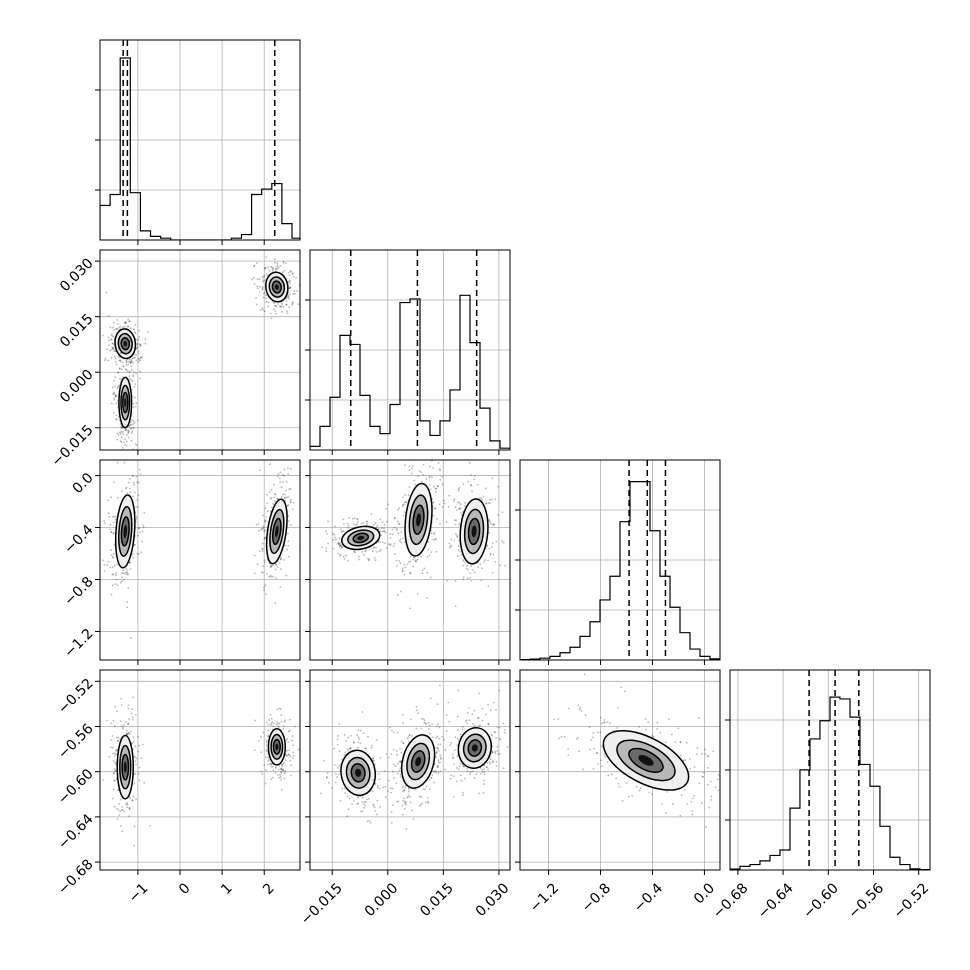  Describe the element at coordinates (493, 900) in the screenshot. I see `tick-label-x: 0.030` at that location.